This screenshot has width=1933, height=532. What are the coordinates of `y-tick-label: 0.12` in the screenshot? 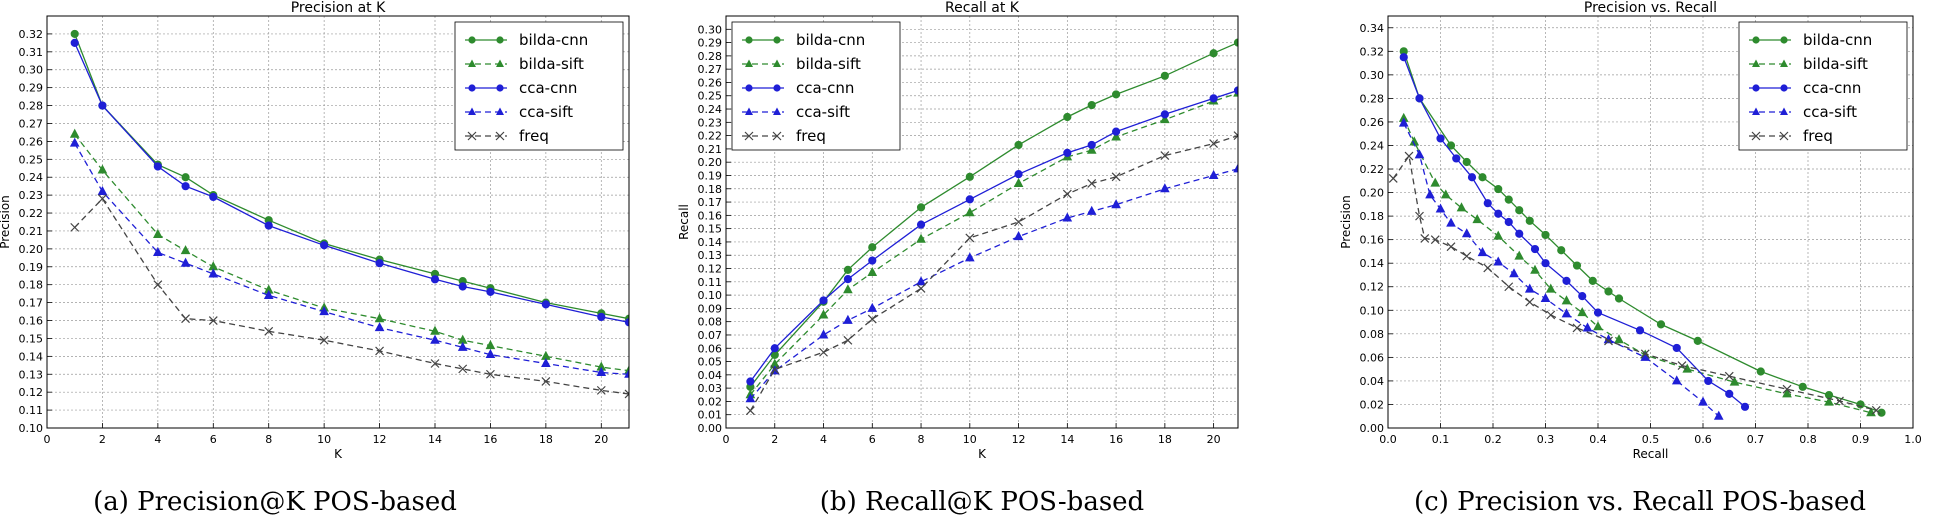 It's located at (31, 392).